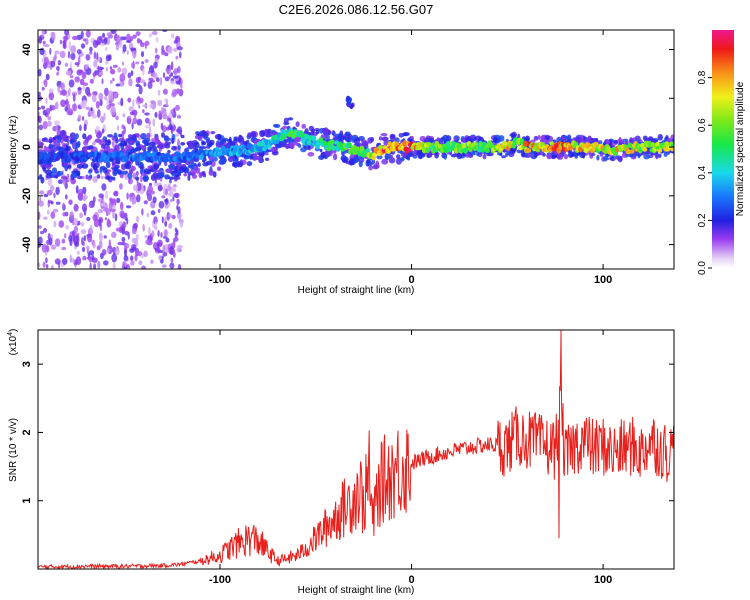 This screenshot has height=600, width=750. What do you see at coordinates (704, 172) in the screenshot?
I see `colorbar-ticks: 0.0 0.2 0.4 0.6 0.8` at bounding box center [704, 172].